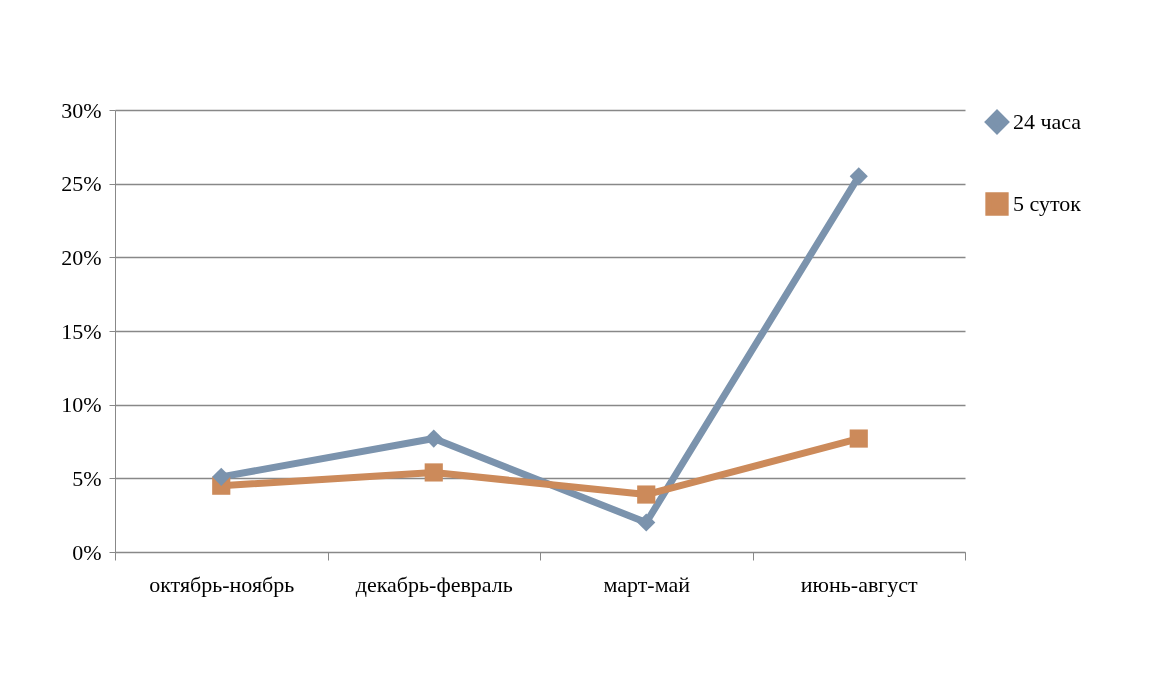  Describe the element at coordinates (81, 257) in the screenshot. I see `y-tick-label: 20%` at that location.